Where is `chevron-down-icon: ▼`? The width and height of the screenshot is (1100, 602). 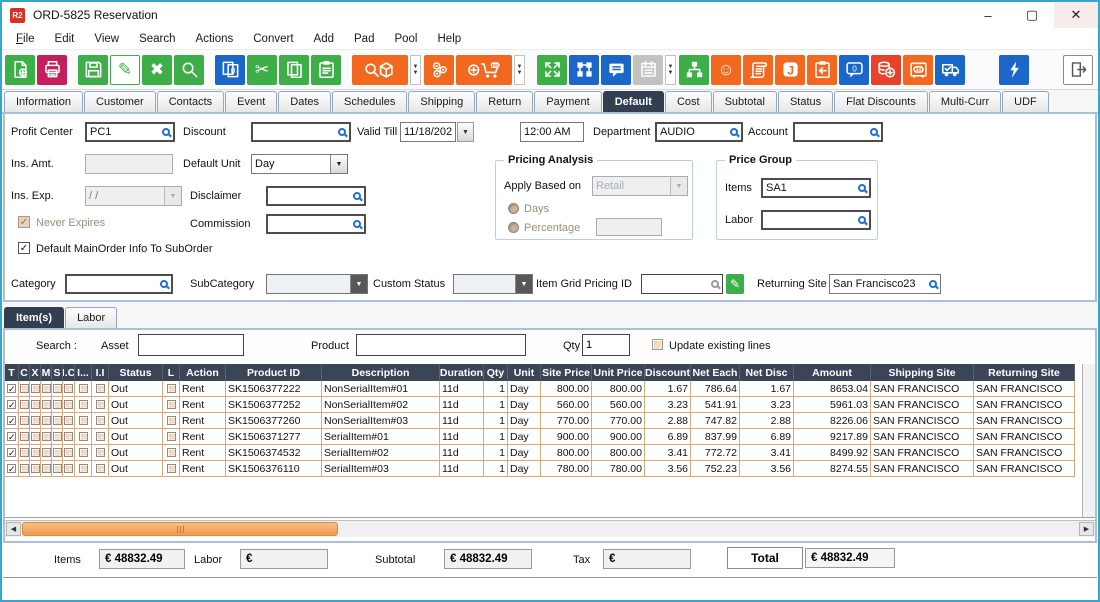
chevron-down-icon: ▼ is located at coordinates (523, 284).